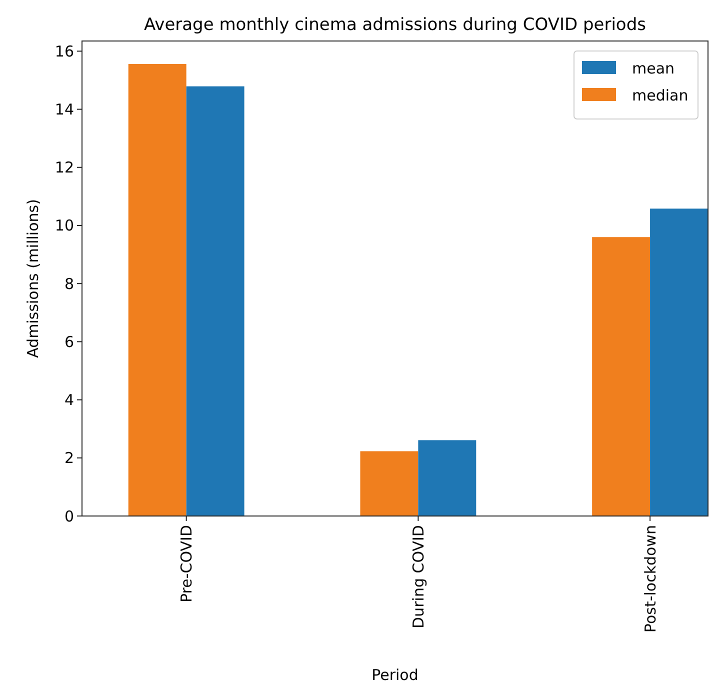 The height and width of the screenshot is (696, 719). Describe the element at coordinates (395, 25) in the screenshot. I see `chart-title: Average monthly cinema admissions during COVID periods` at that location.